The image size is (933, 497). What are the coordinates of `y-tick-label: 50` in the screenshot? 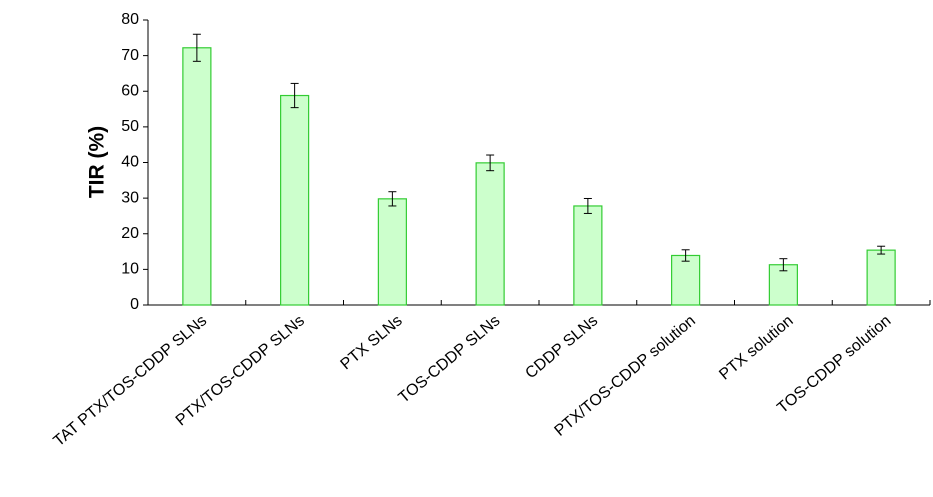 It's located at (130, 126).